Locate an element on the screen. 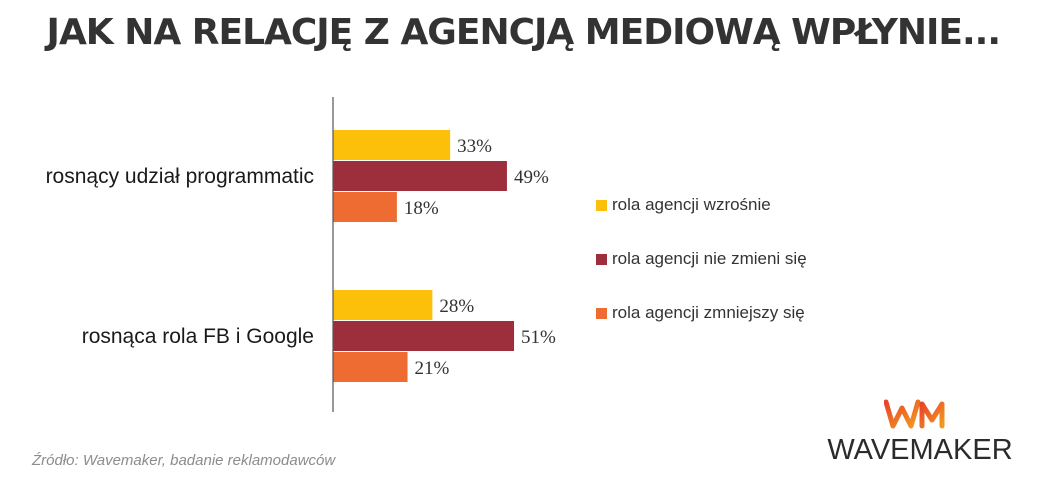  legend-label: rola agencji wzrośnie is located at coordinates (691, 204).